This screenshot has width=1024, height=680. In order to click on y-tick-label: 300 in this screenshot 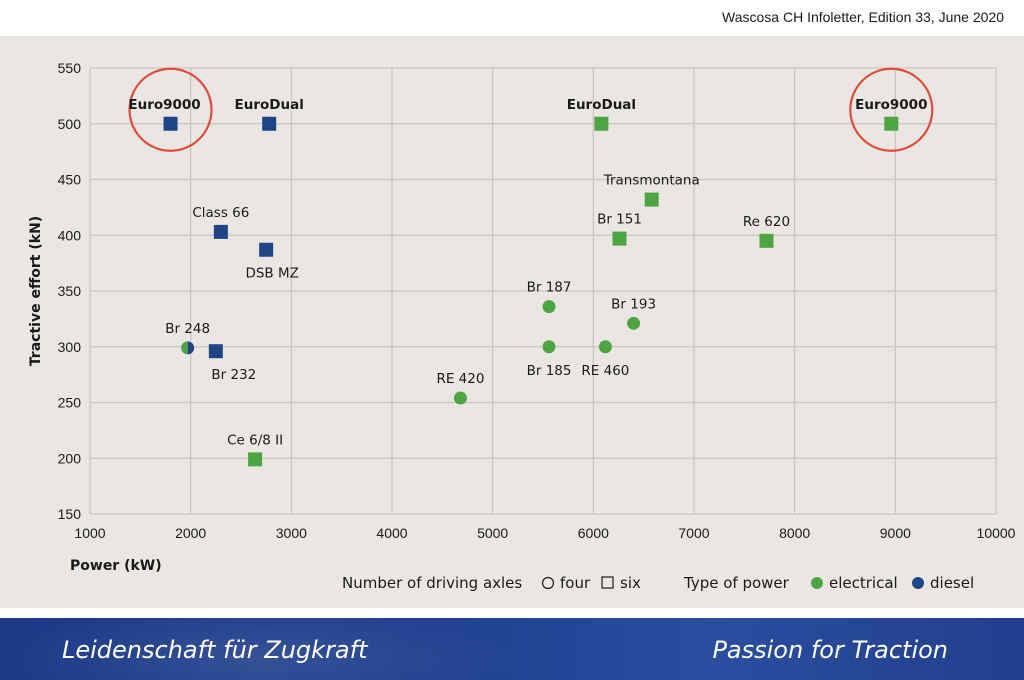, I will do `click(70, 347)`.